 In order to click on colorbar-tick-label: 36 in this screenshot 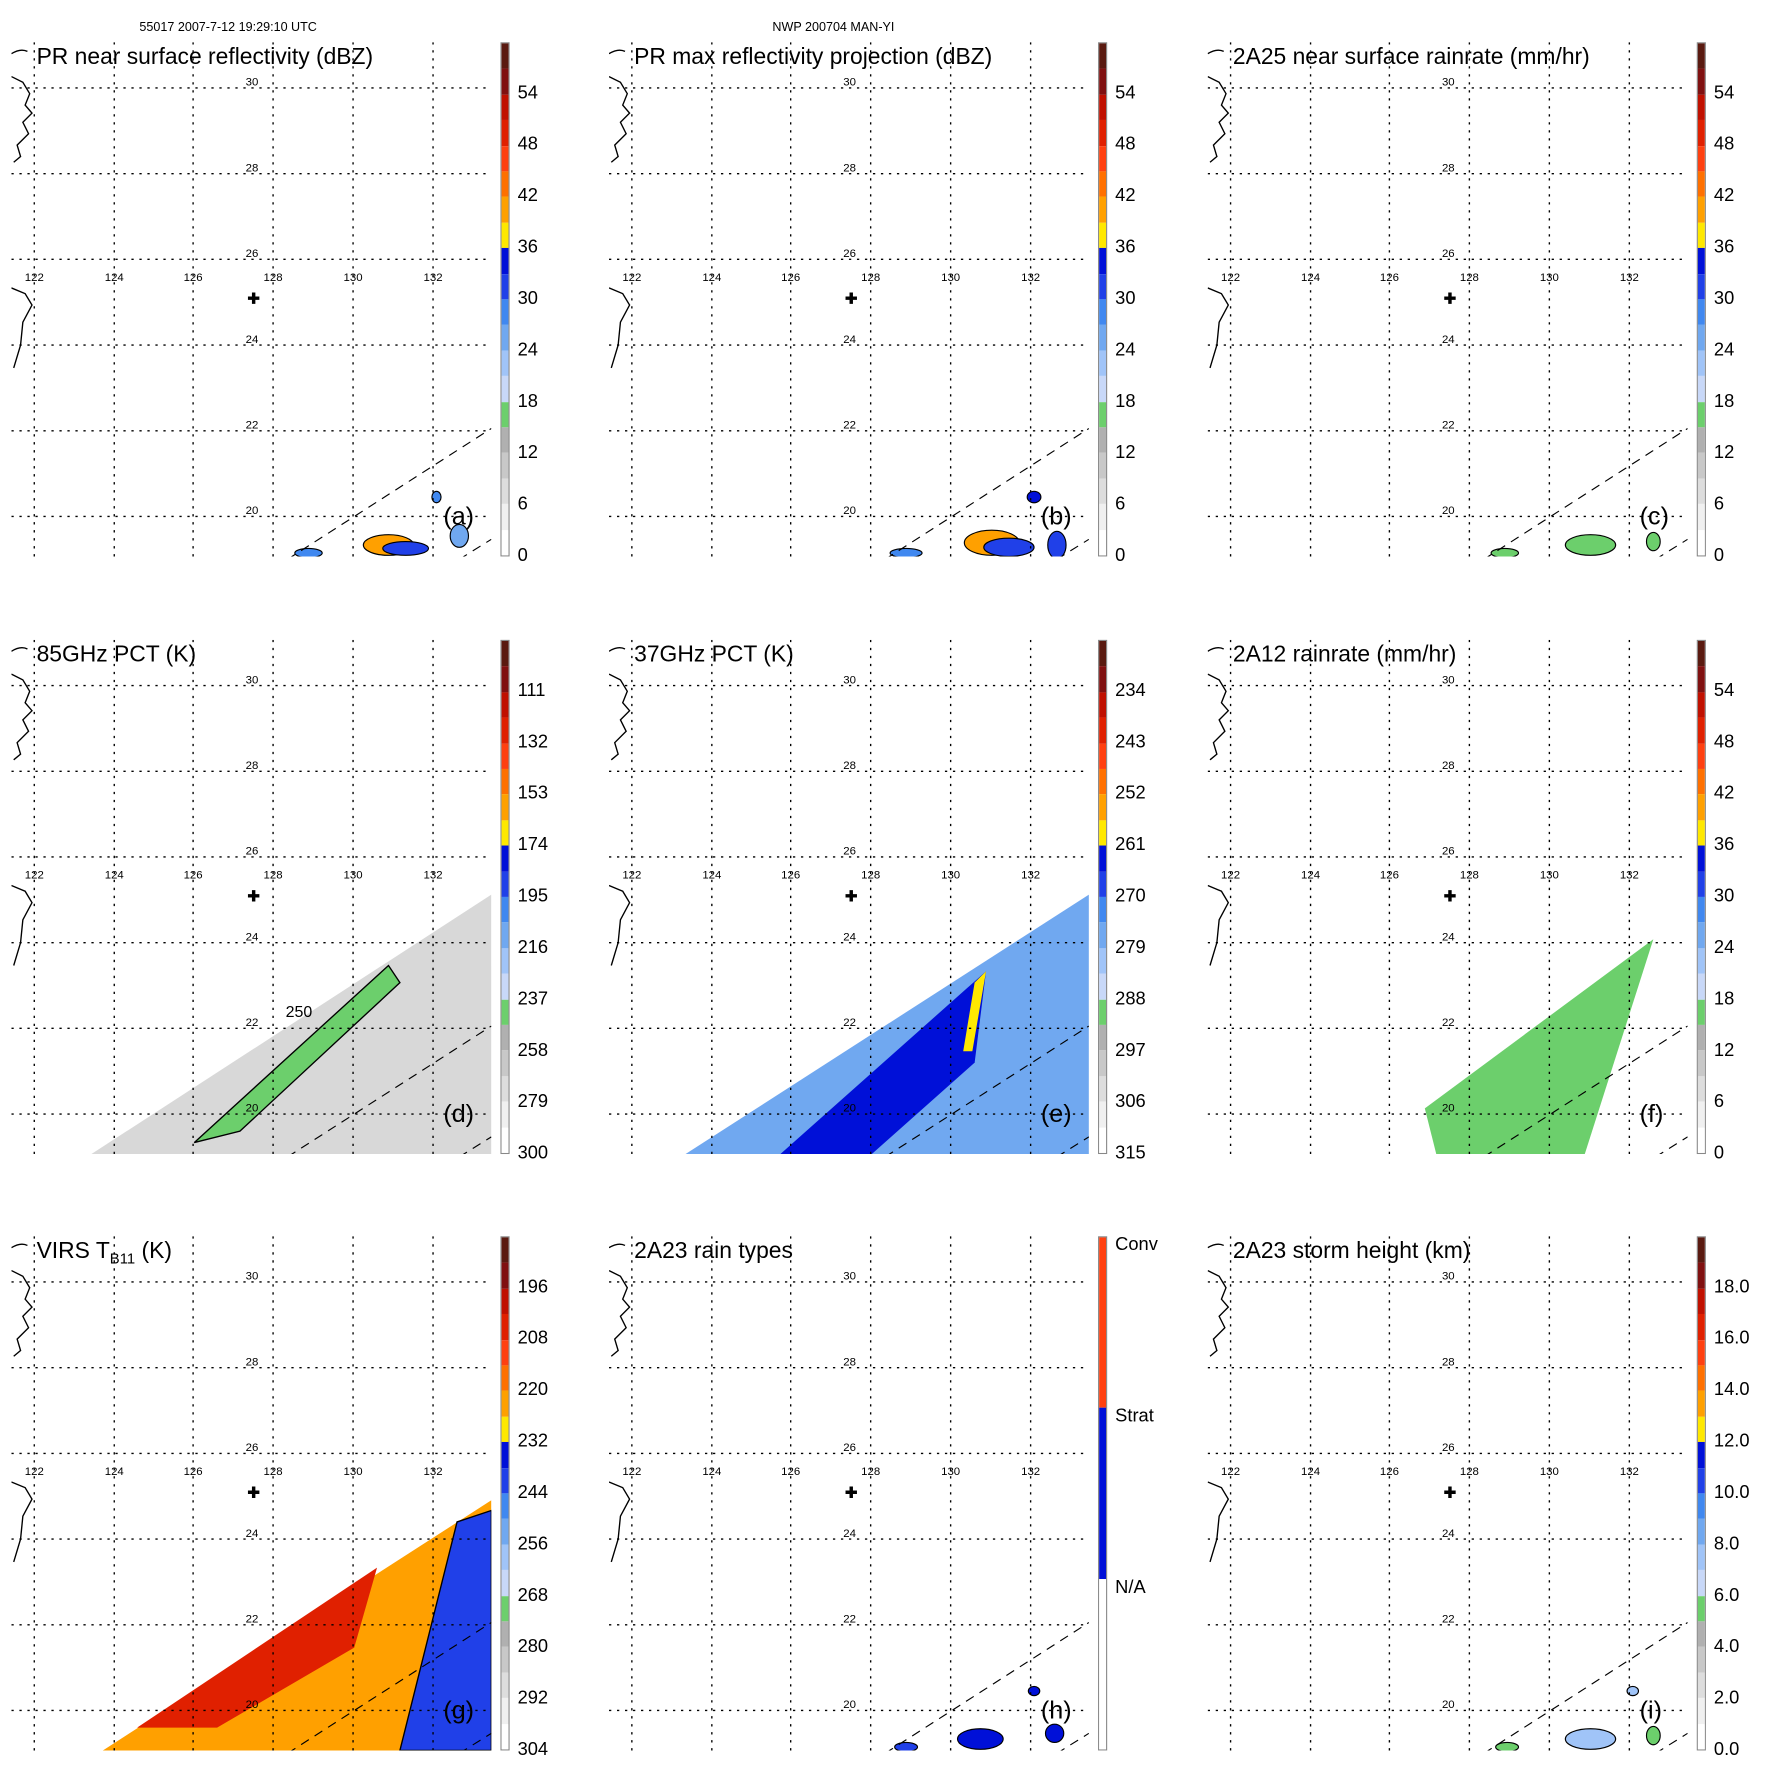, I will do `click(1125, 247)`.